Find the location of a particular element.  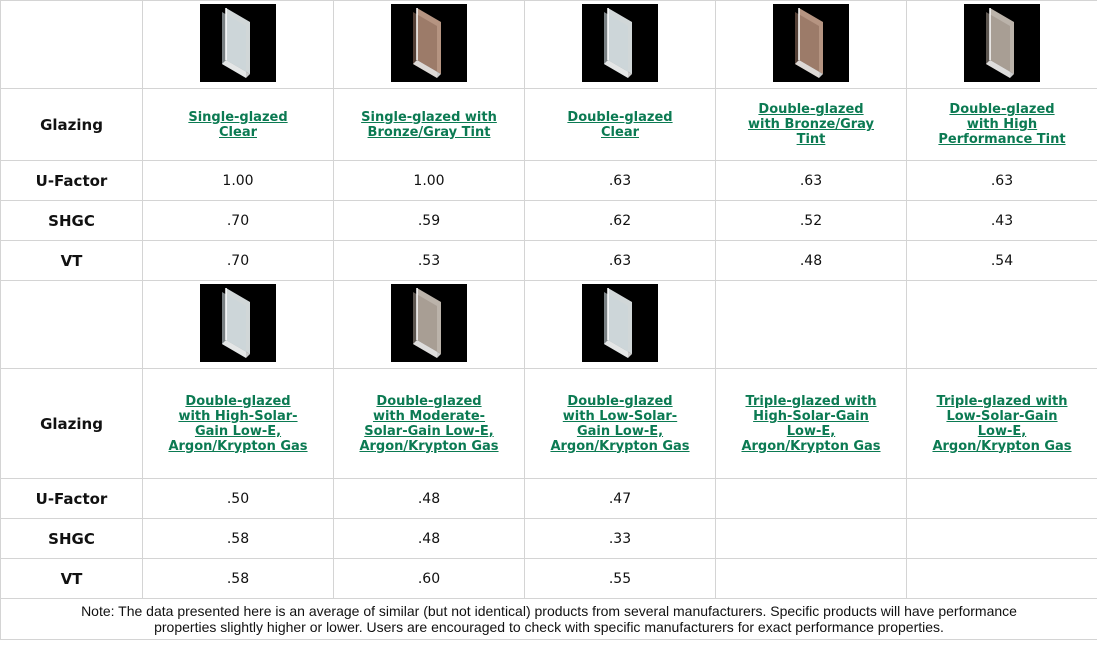

value-cell: .62 is located at coordinates (620, 220).